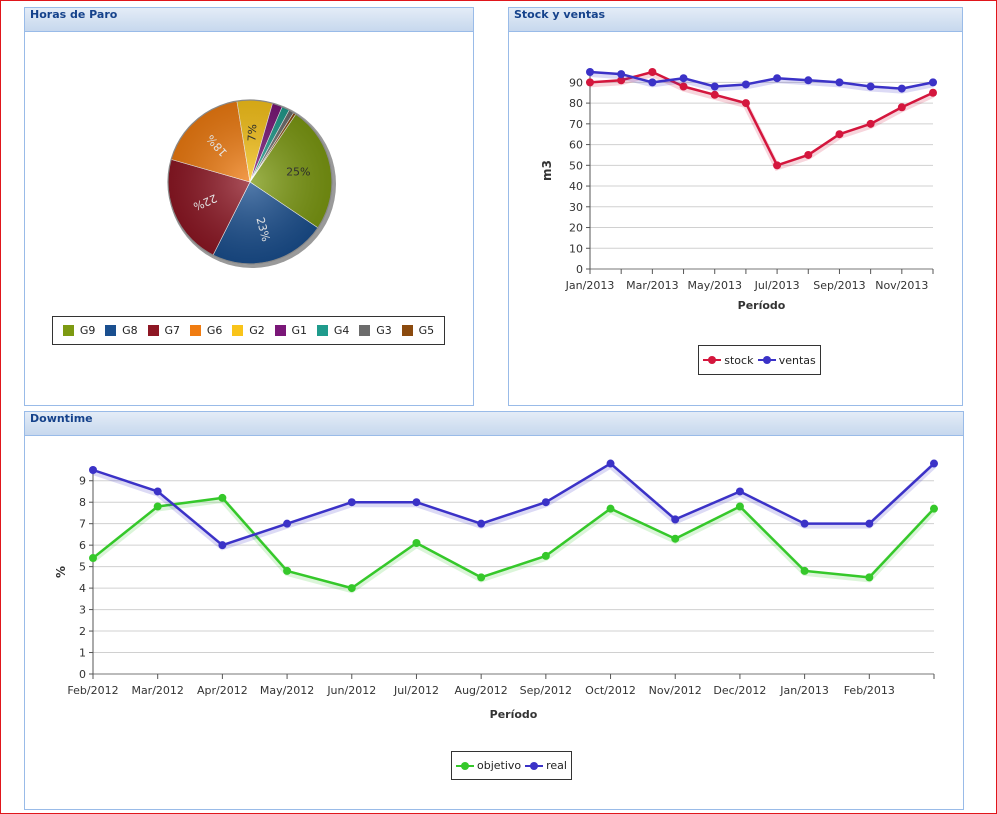 This screenshot has width=997, height=814. I want to click on pie-legend-item-g3: G3, so click(375, 330).